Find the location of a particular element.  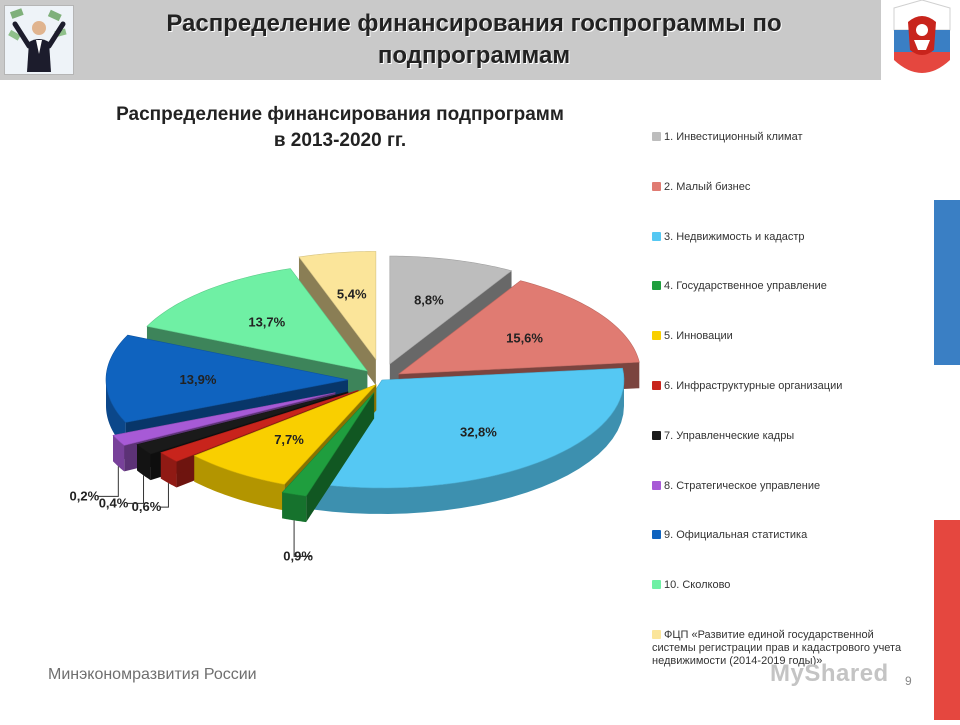

pie-slice-6-top is located at coordinates (259, 425).